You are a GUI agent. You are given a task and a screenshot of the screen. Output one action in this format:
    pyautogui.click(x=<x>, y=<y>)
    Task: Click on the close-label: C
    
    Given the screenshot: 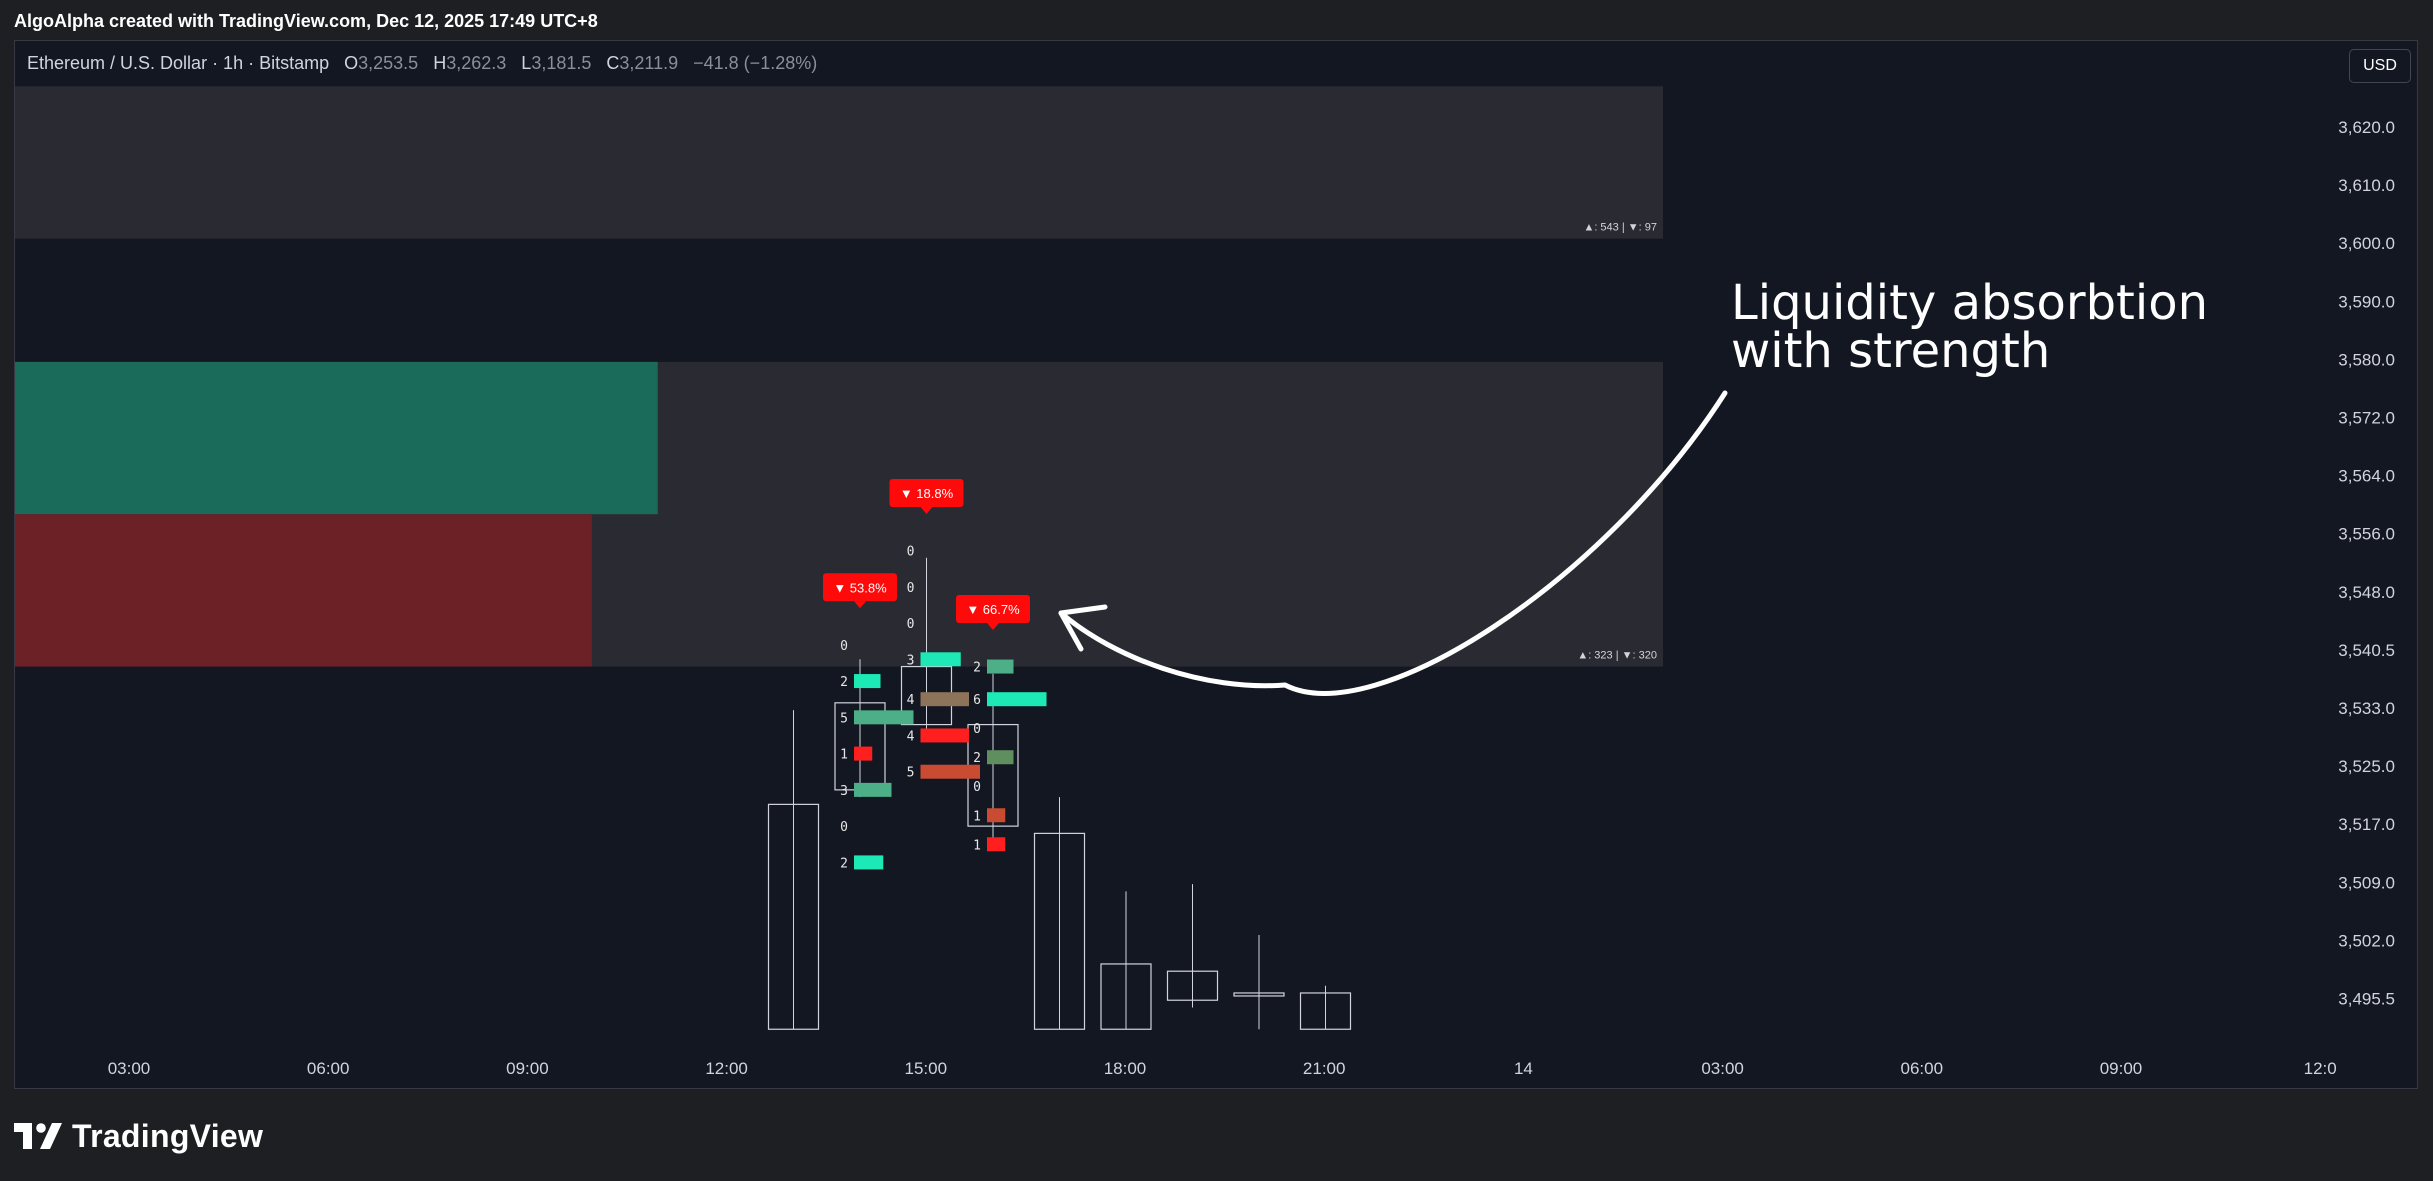 What is the action you would take?
    pyautogui.click(x=613, y=63)
    